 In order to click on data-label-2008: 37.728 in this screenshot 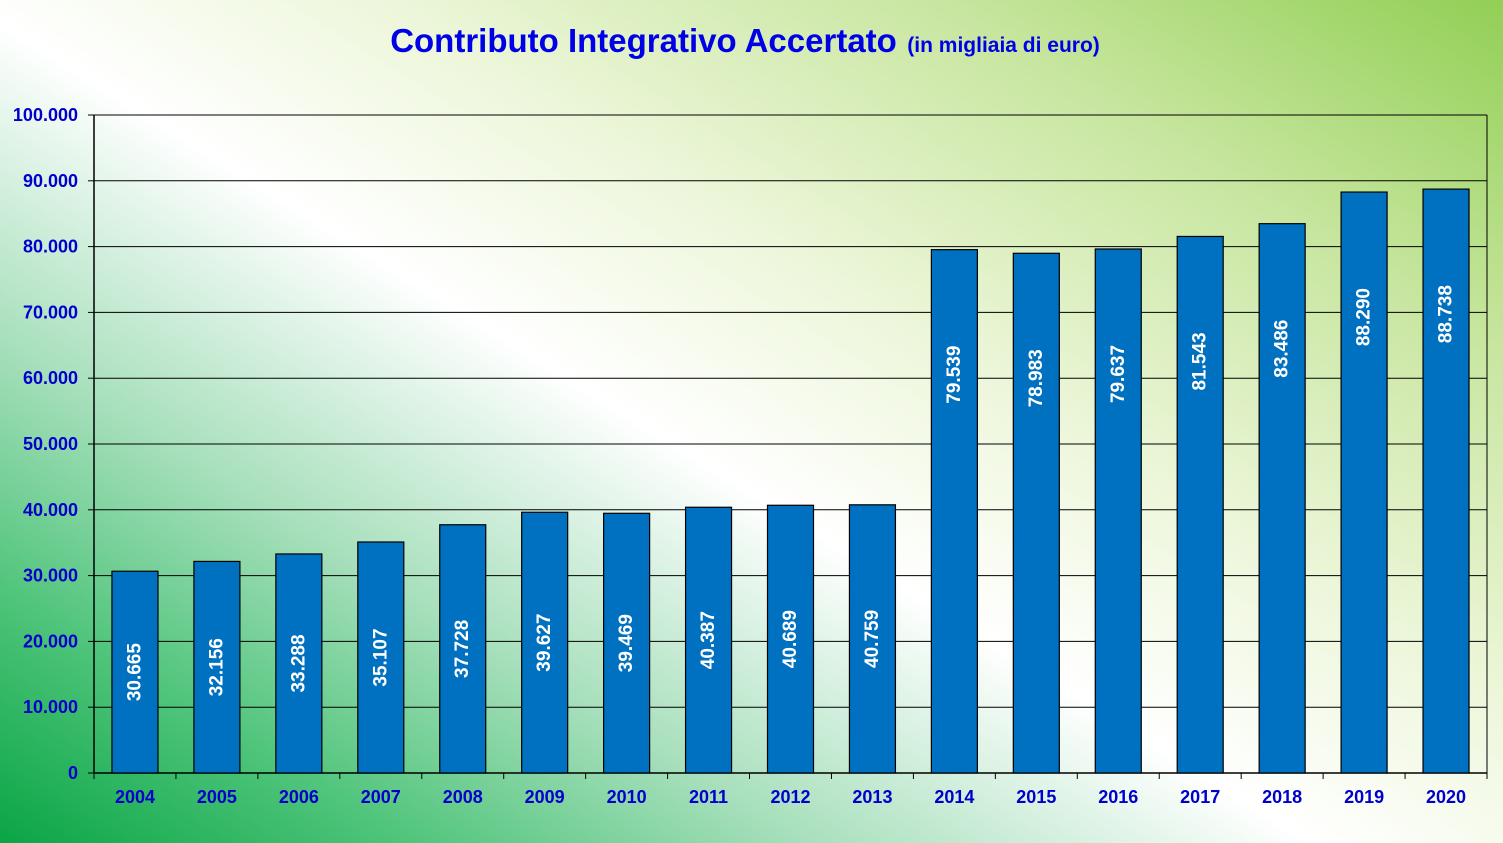, I will do `click(462, 649)`.